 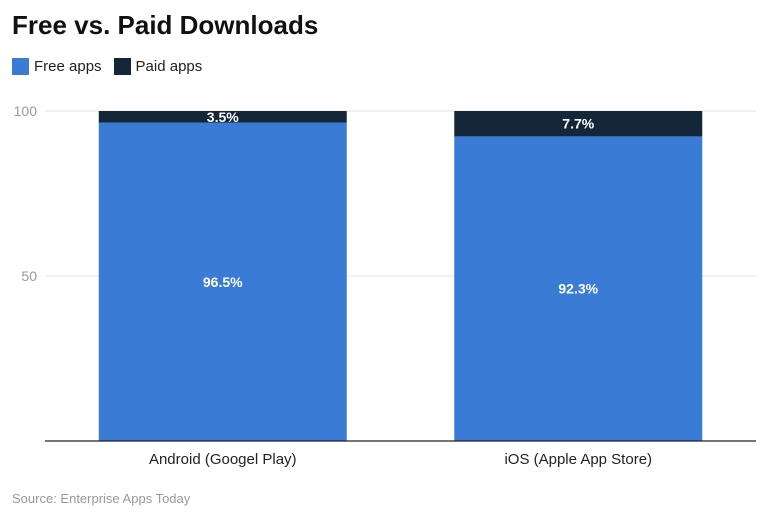 What do you see at coordinates (223, 459) in the screenshot?
I see `x-tick-label-0: Android (Googel Play)` at bounding box center [223, 459].